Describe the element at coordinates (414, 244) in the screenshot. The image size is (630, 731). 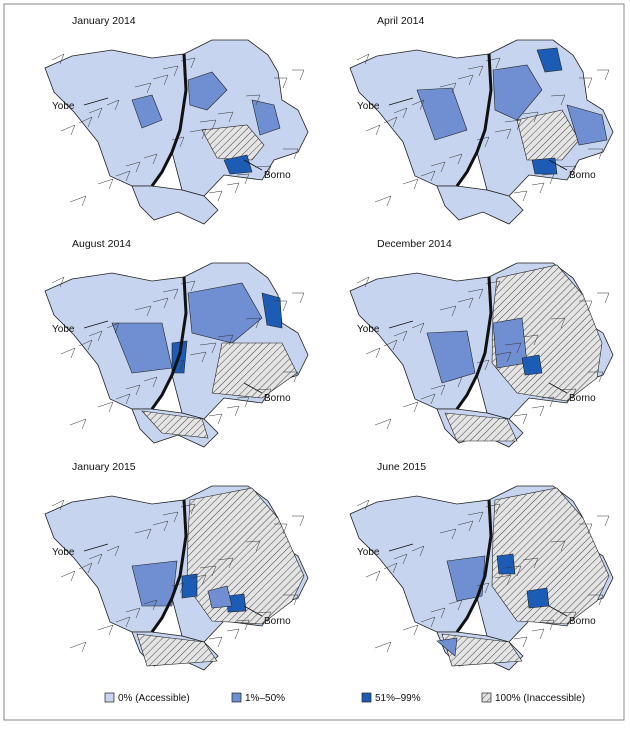
I see `panel-title: December 2014` at that location.